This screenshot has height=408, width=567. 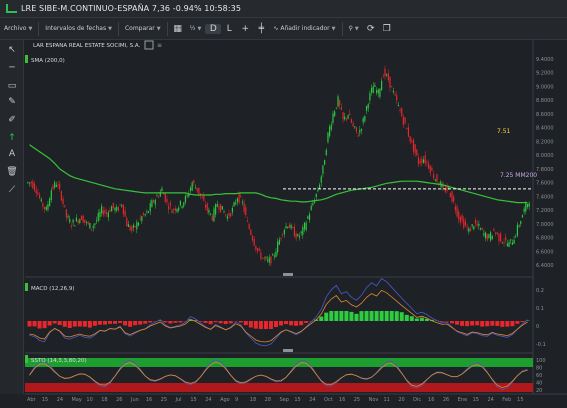 I want to click on macd-tick-label: -0.1, so click(x=541, y=345).